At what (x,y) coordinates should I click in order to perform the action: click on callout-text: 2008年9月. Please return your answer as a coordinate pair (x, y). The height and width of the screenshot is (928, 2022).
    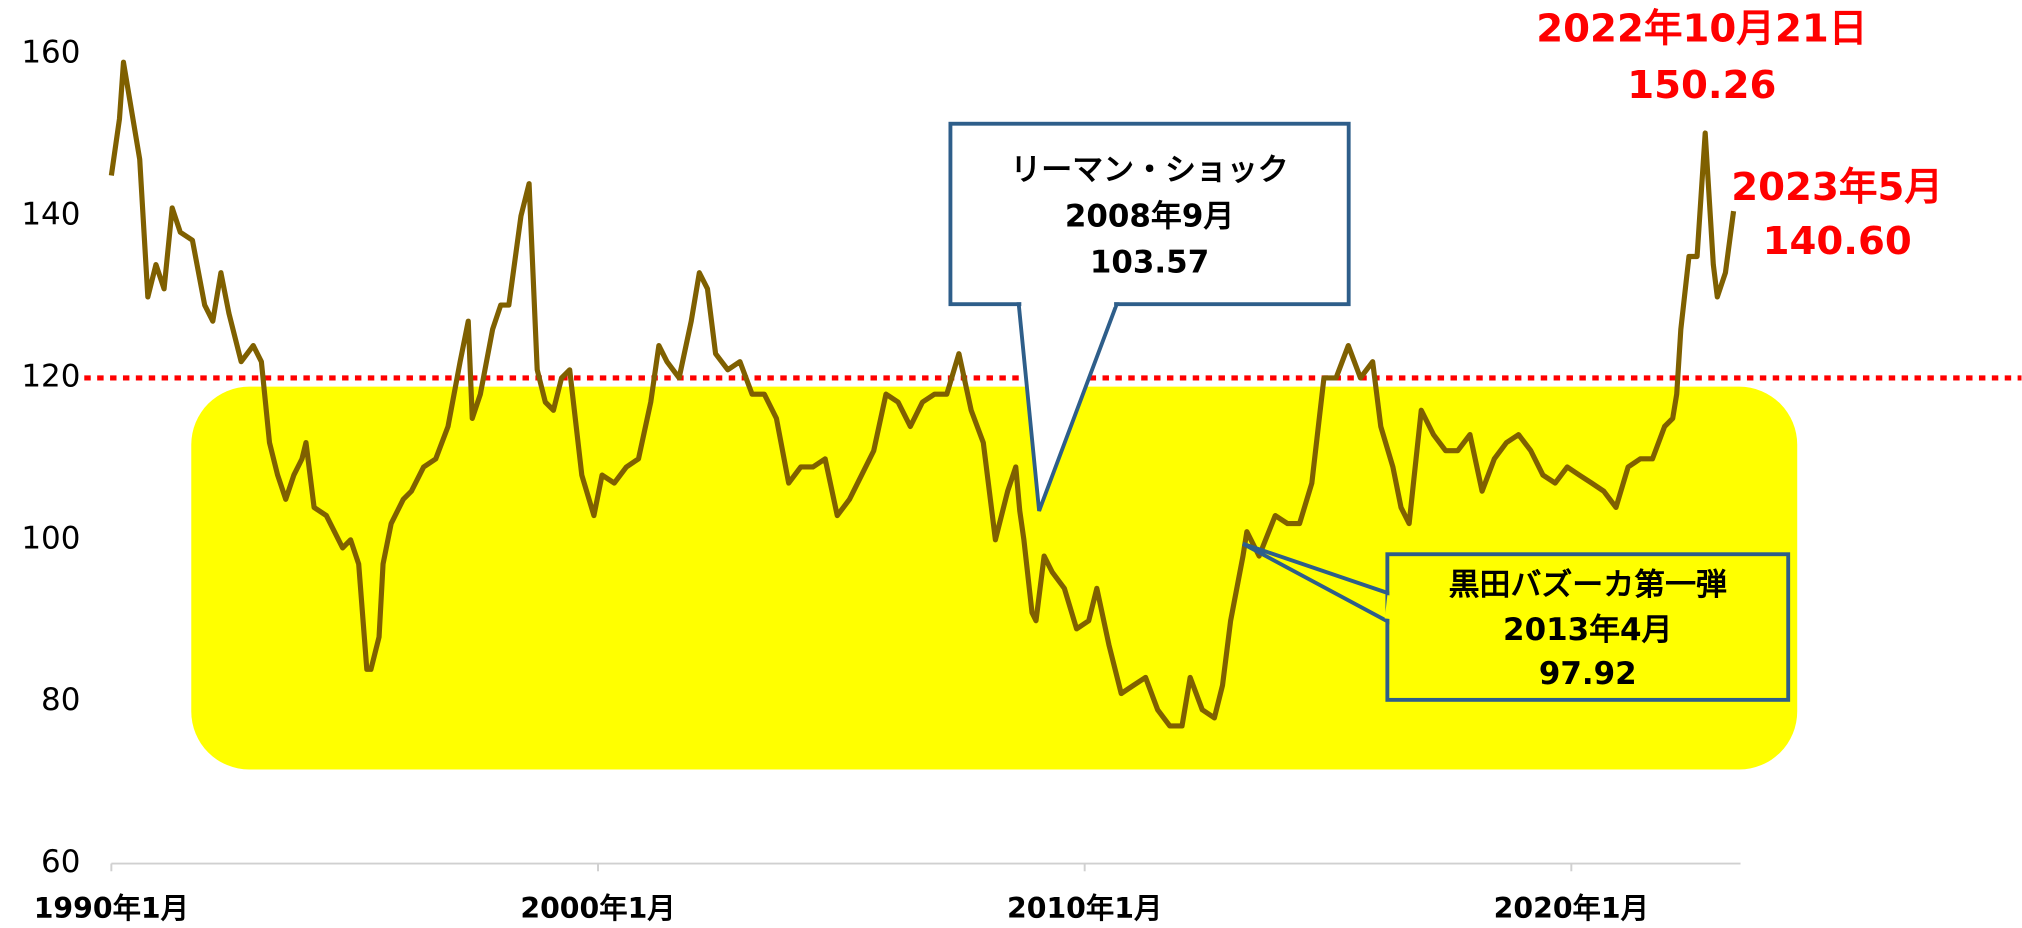
    Looking at the image, I should click on (1149, 216).